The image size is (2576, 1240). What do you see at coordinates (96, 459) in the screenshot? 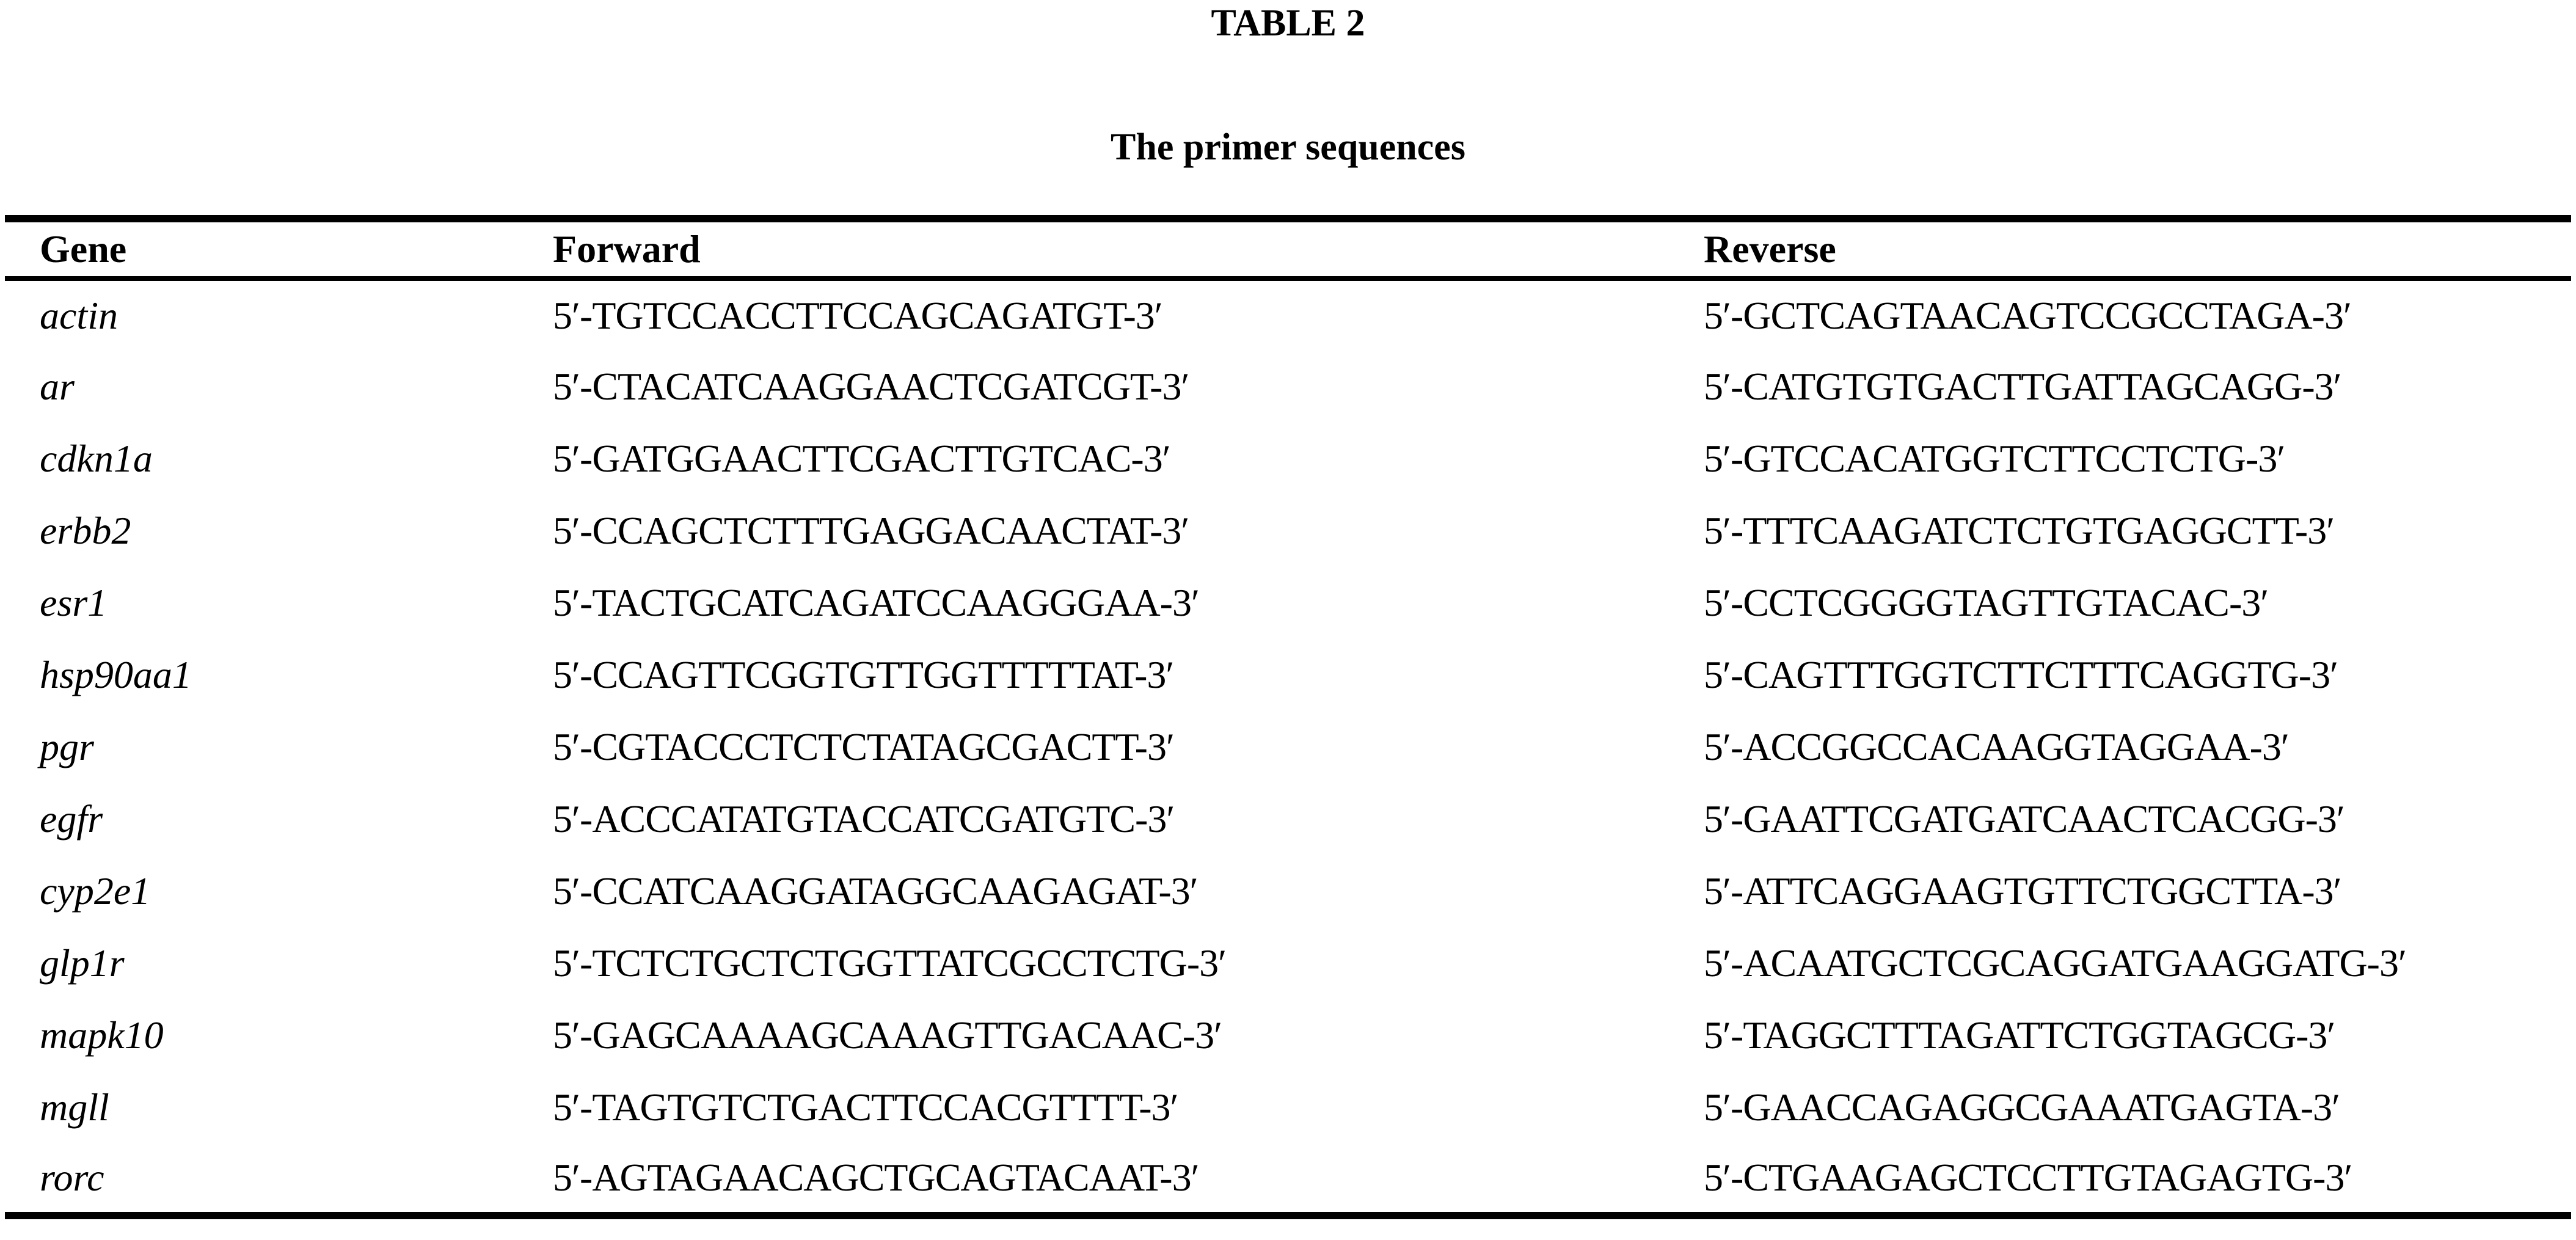
I see `gene-cell: cdkn1a` at bounding box center [96, 459].